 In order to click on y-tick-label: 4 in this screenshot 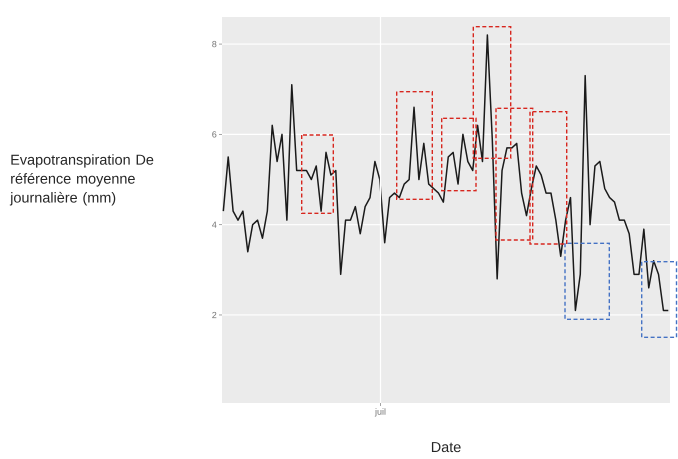, I will do `click(214, 225)`.